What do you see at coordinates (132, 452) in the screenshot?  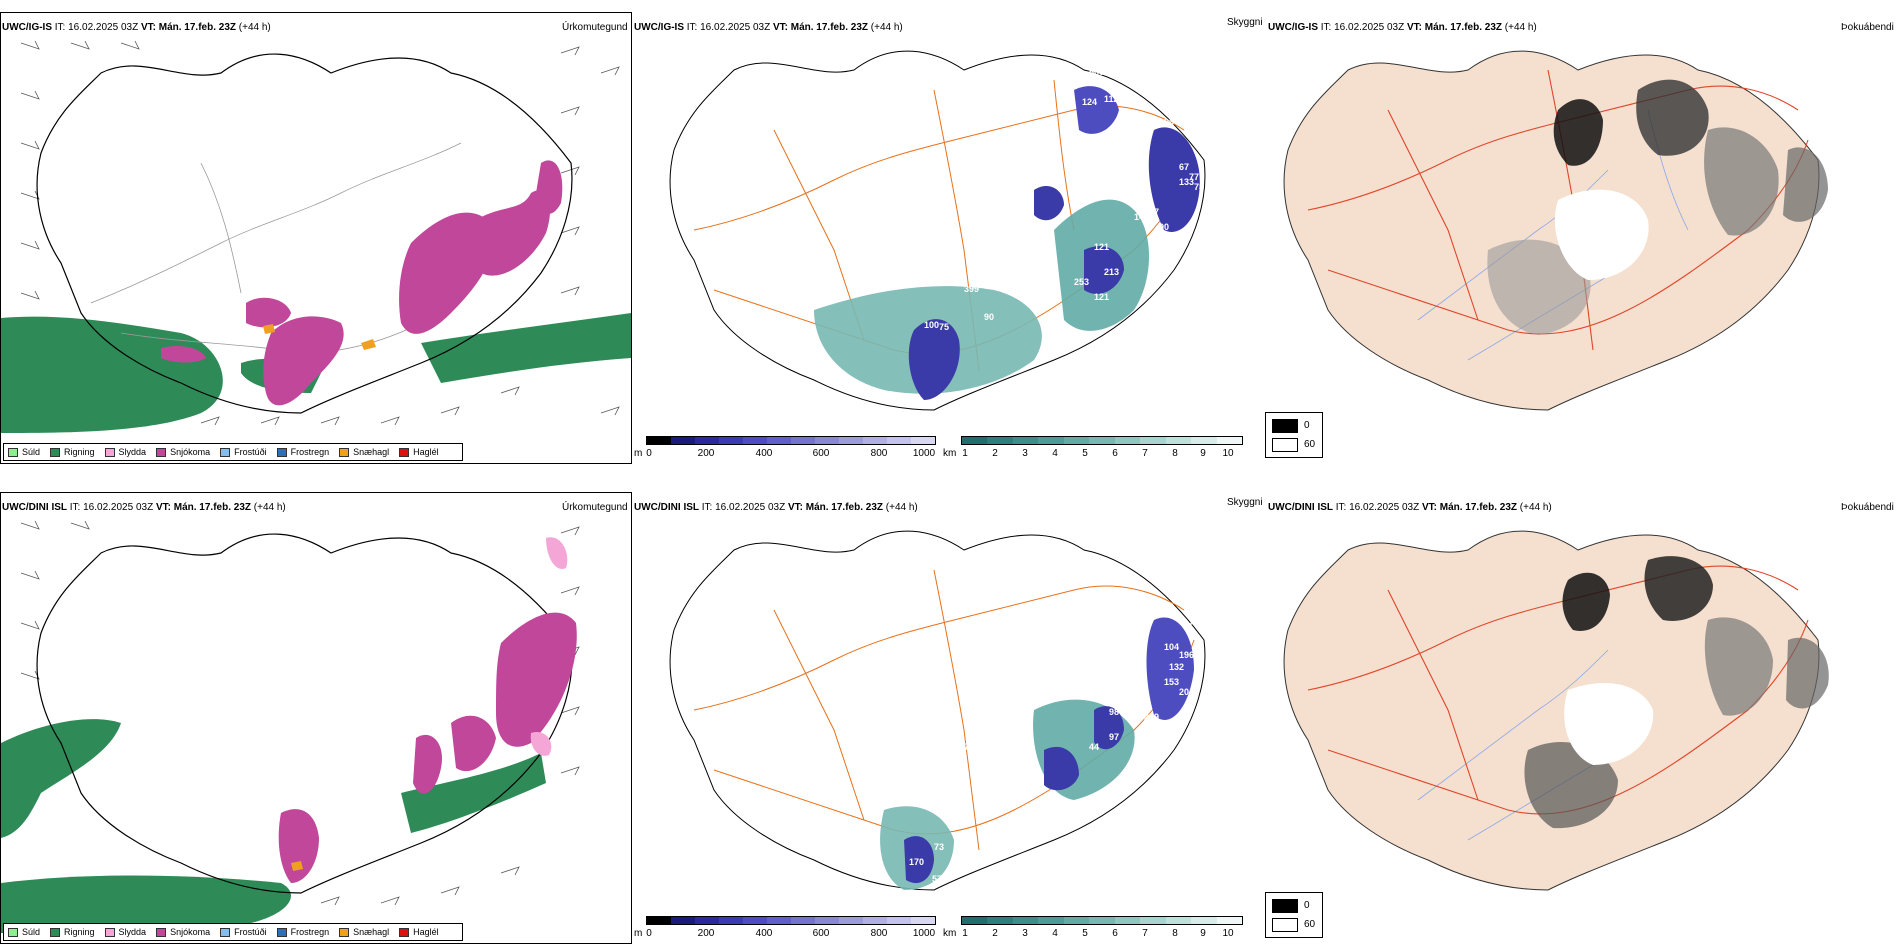 I see `legend-label: Slydda` at bounding box center [132, 452].